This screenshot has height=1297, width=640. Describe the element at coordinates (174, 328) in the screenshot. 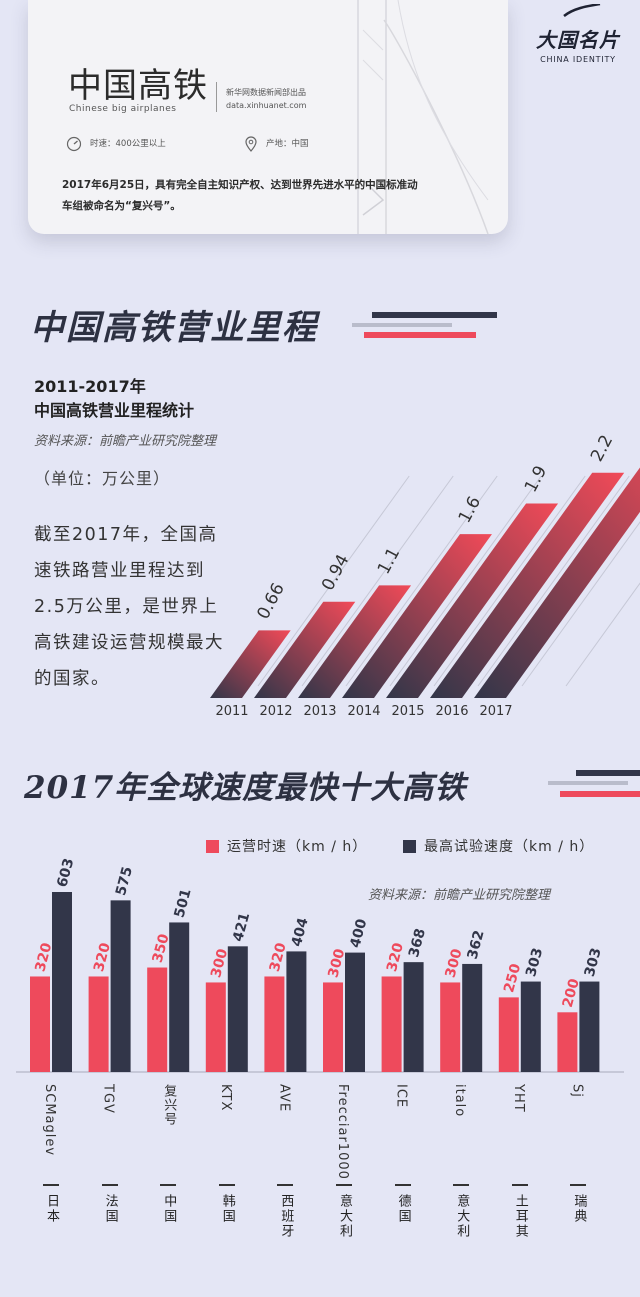

I see `section1-heading: 中国高铁营业里程` at that location.